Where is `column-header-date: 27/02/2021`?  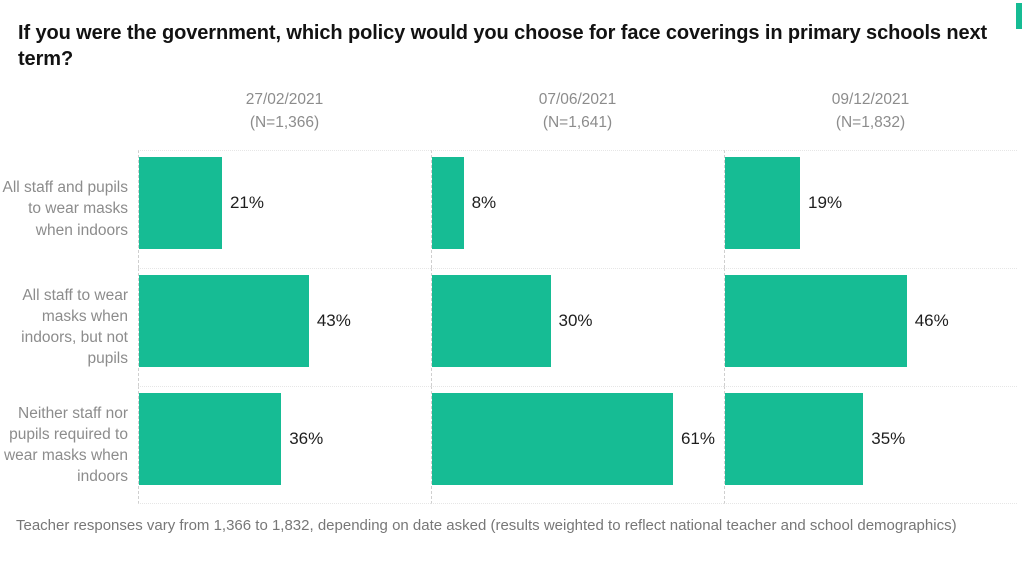
column-header-date: 27/02/2021 is located at coordinates (284, 99).